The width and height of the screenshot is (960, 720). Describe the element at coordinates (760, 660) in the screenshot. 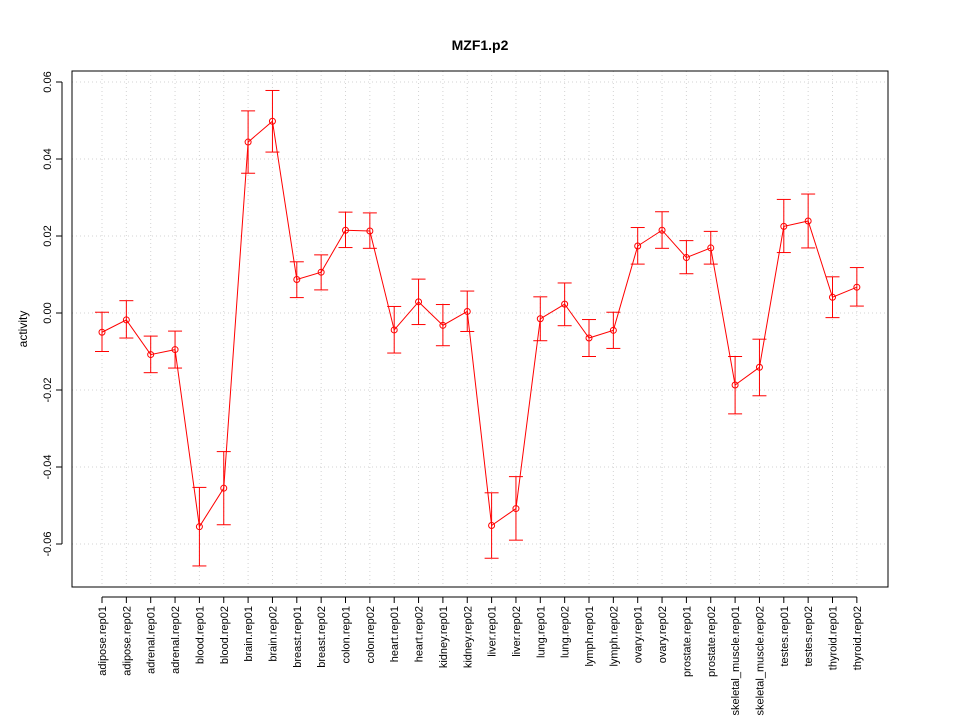

I see `x-tick-label: skeletal_muscle.rep02` at that location.